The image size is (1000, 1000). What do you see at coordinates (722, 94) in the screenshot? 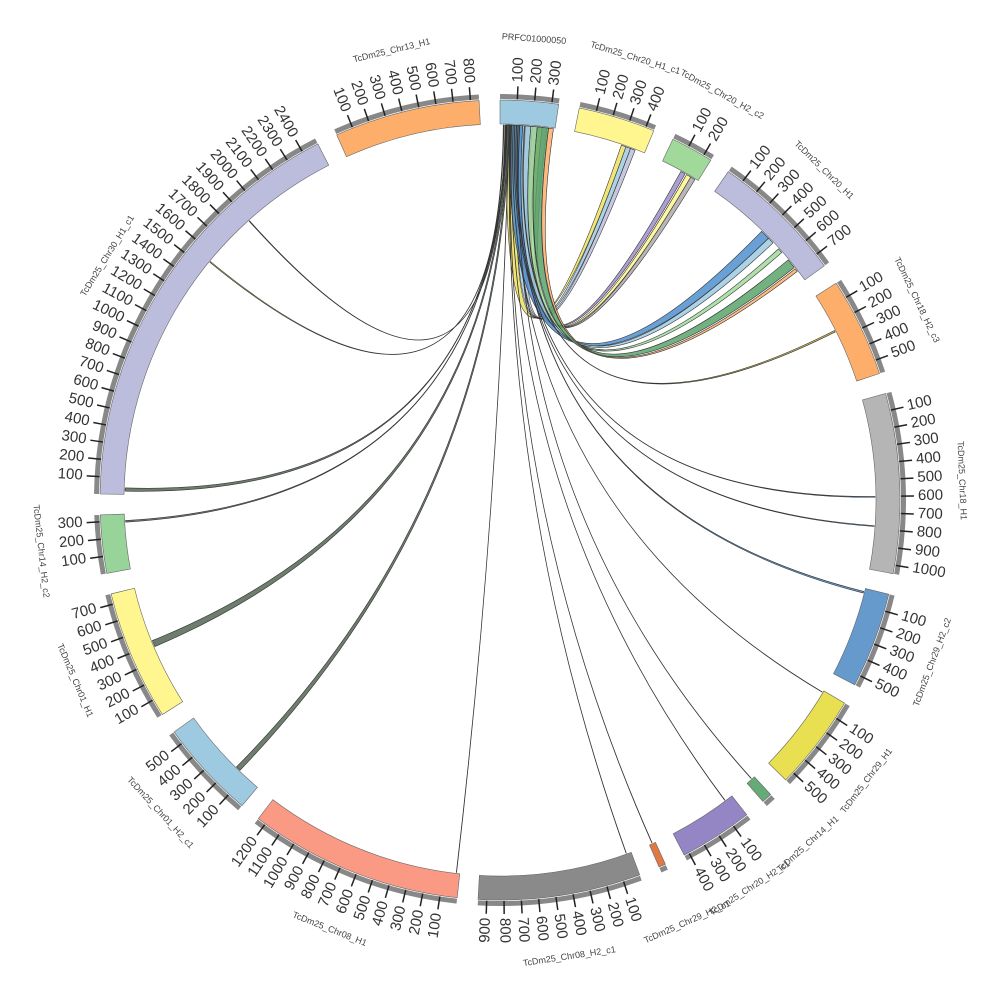
I see `segment-name: TcDm25_Chr20_H2_c2` at bounding box center [722, 94].